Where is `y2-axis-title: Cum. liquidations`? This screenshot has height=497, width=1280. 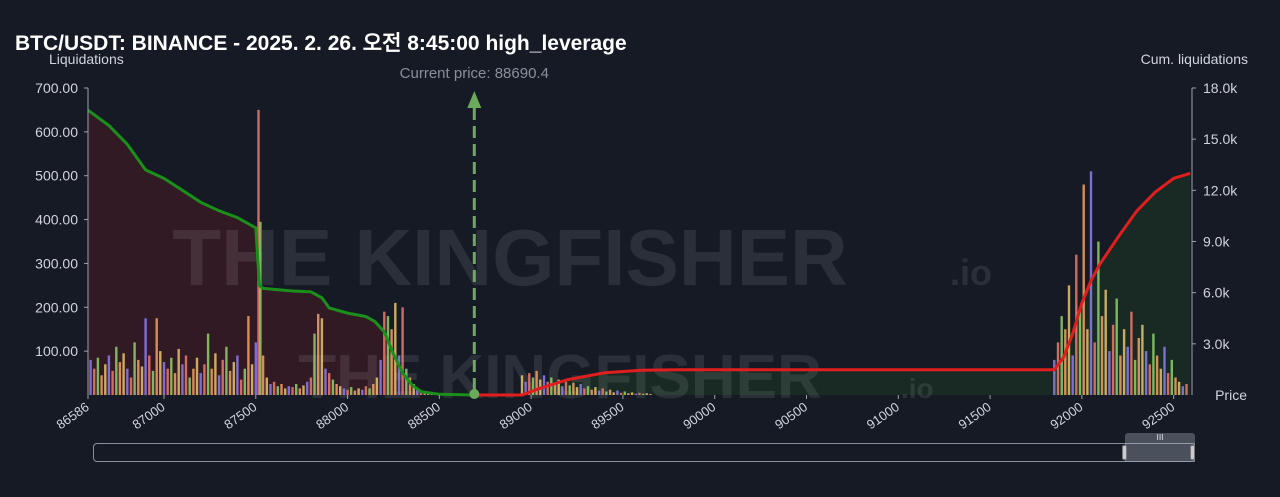 y2-axis-title: Cum. liquidations is located at coordinates (1194, 59).